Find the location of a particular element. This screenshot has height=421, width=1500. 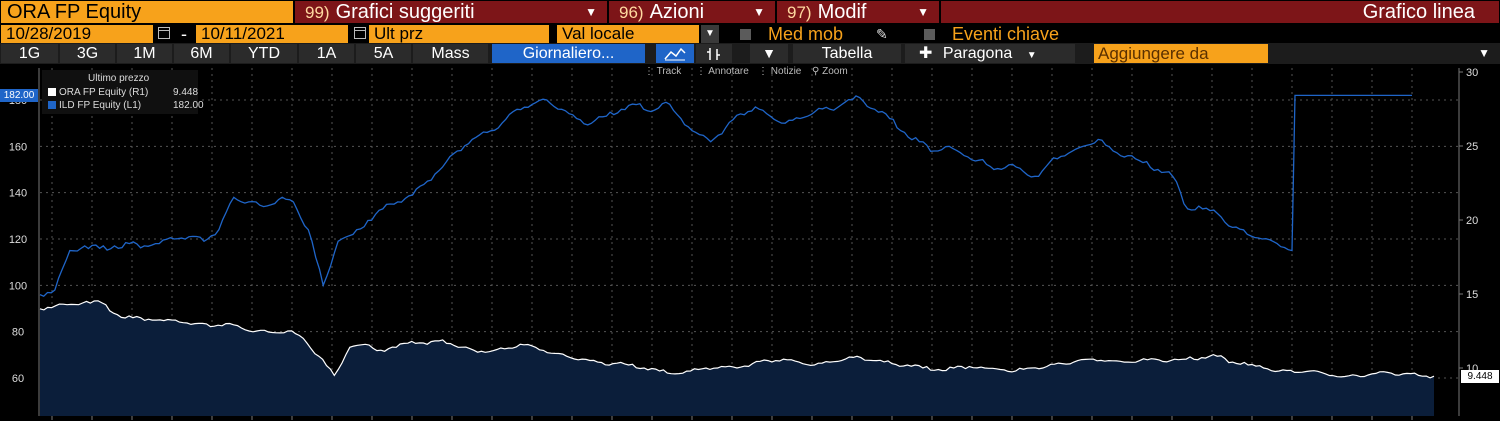

legend-value: 9.448 is located at coordinates (186, 92).